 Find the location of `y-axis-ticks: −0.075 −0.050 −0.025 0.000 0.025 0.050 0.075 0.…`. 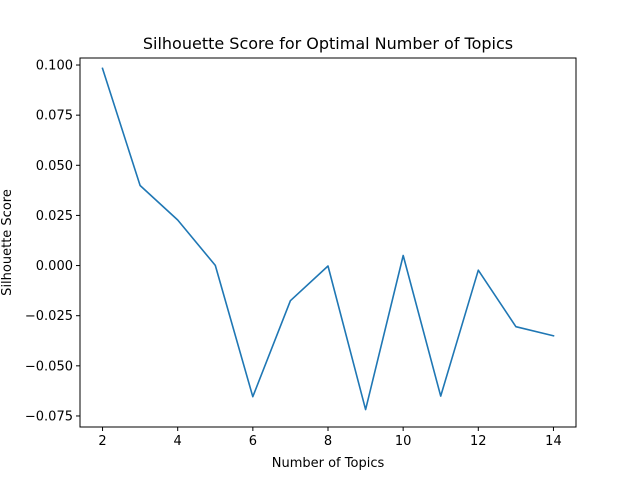

y-axis-ticks: −0.075 −0.050 −0.025 0.000 0.025 0.050 0.075 0.… is located at coordinates (52, 241).